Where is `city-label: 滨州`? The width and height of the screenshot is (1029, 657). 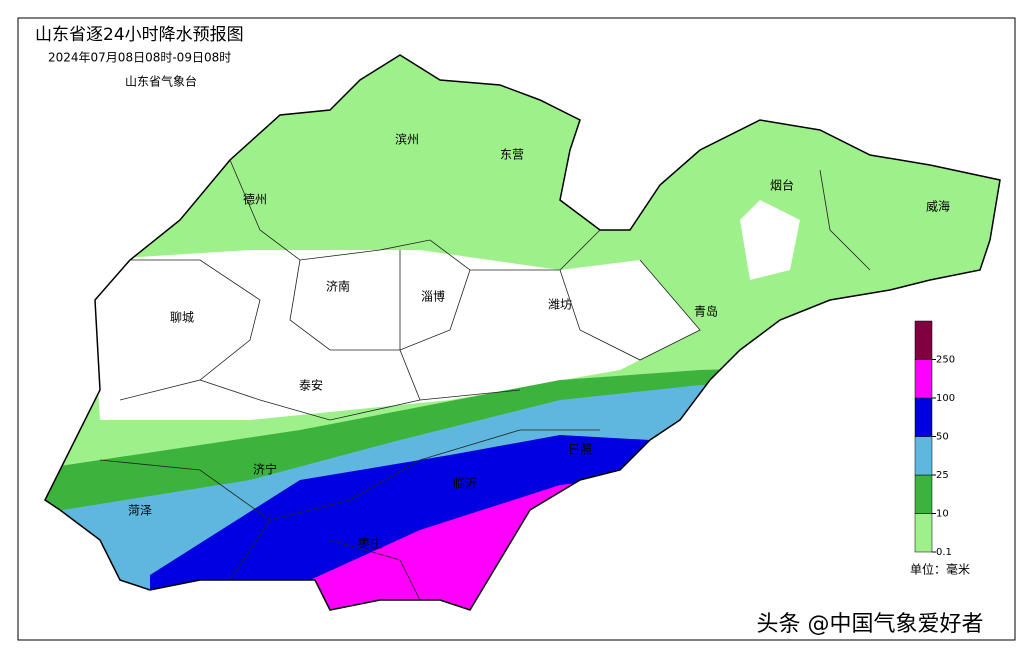
city-label: 滨州 is located at coordinates (407, 139).